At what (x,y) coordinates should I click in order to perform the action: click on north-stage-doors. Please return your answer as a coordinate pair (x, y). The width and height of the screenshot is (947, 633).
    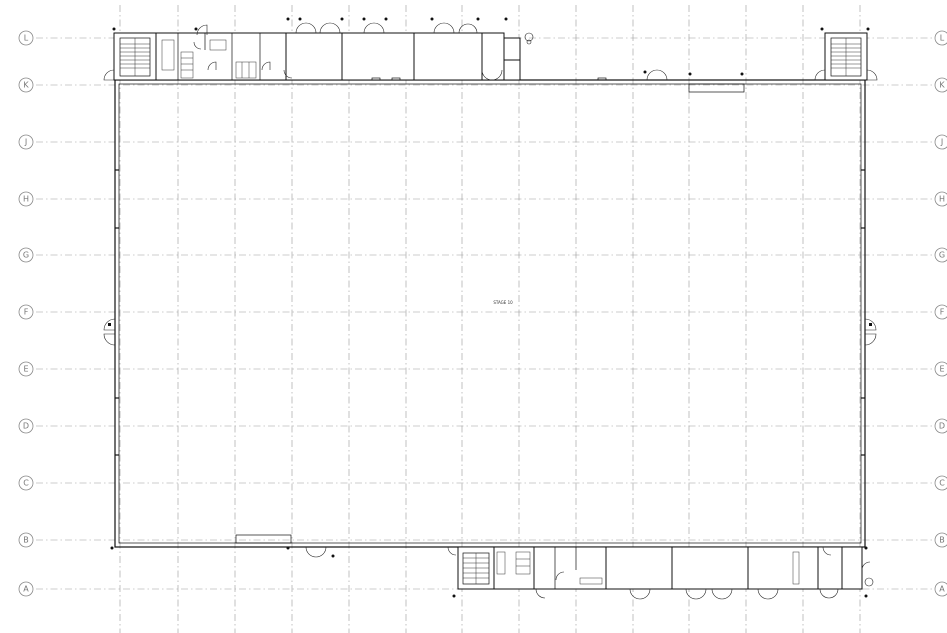
    Looking at the image, I should click on (519, 75).